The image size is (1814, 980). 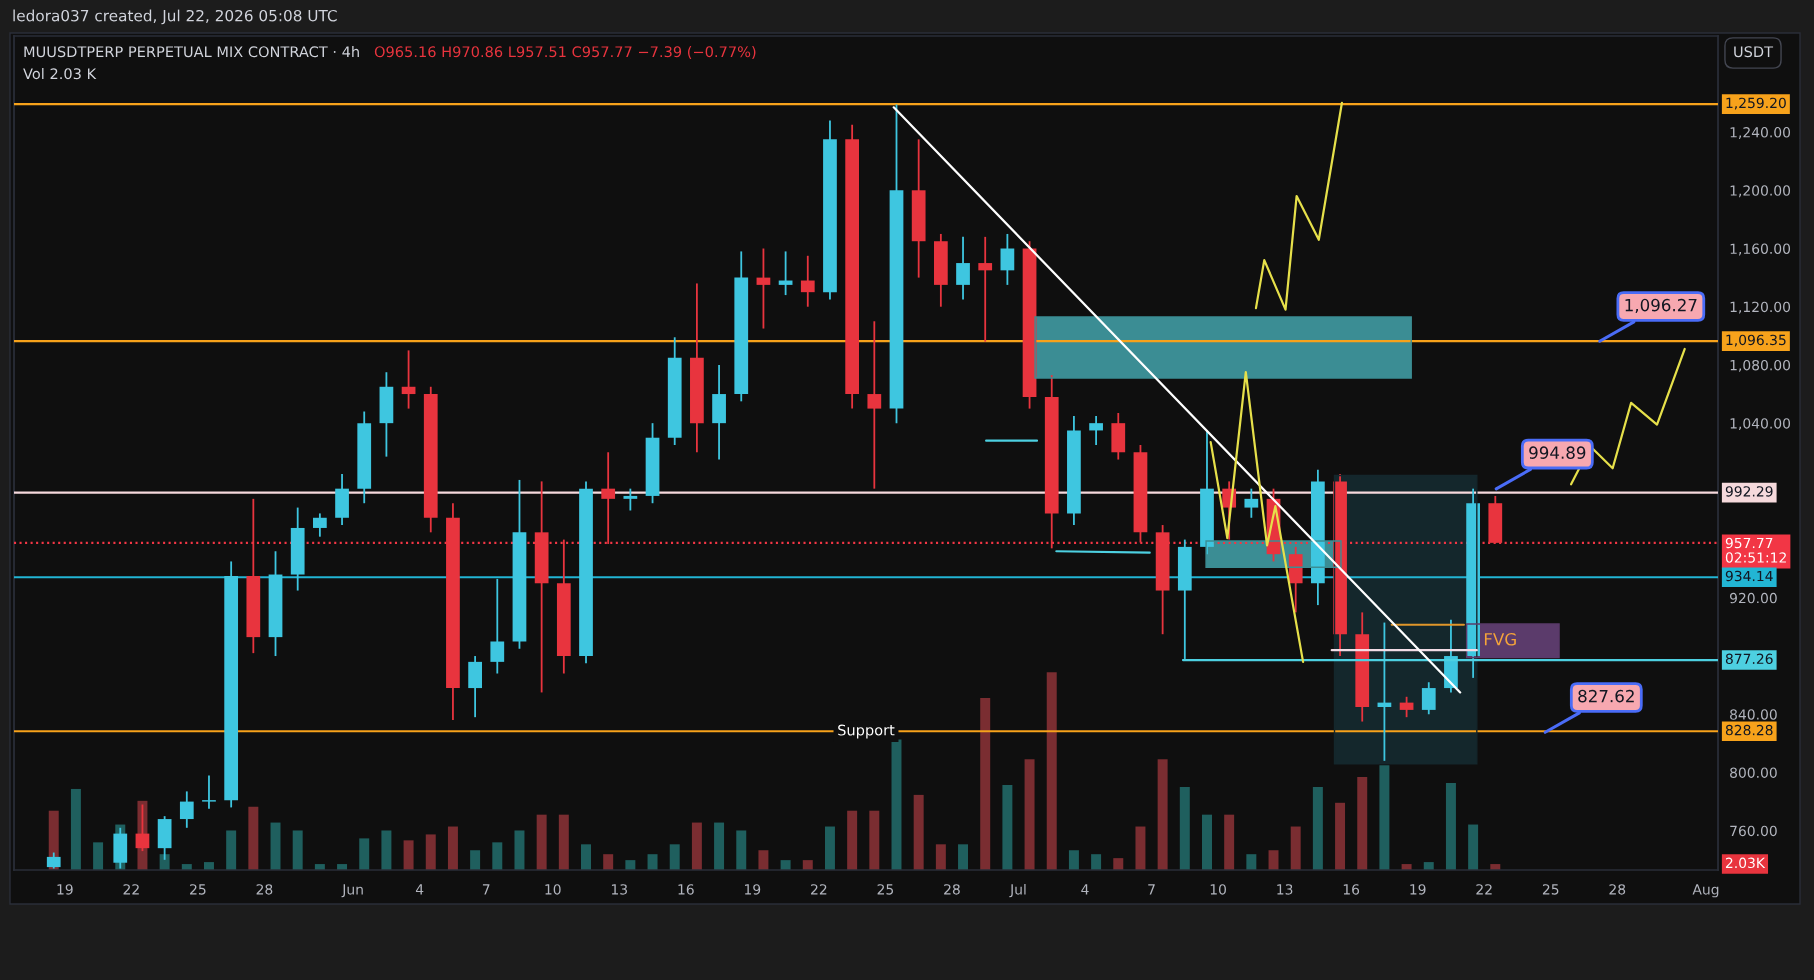 What do you see at coordinates (1756, 340) in the screenshot?
I see `ref-line-label: 1,096.35` at bounding box center [1756, 340].